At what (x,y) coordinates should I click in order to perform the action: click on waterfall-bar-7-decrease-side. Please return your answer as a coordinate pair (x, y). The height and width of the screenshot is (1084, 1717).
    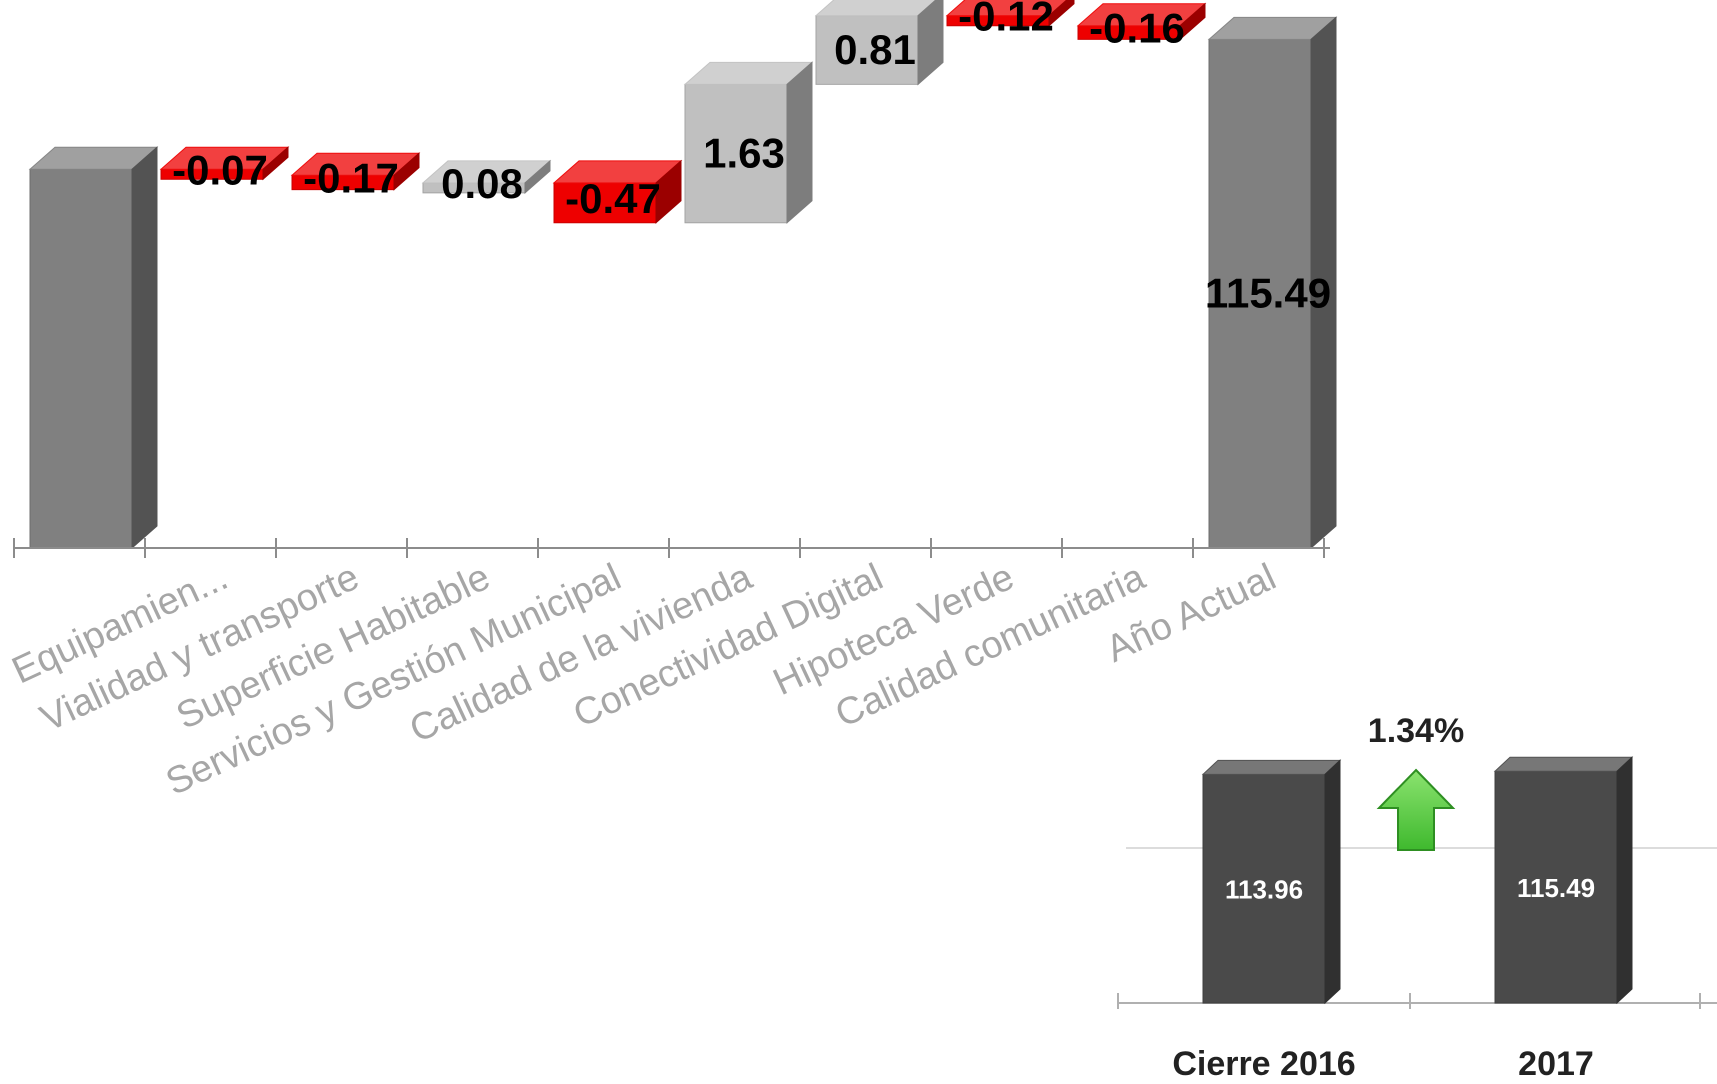
    Looking at the image, I should click on (1061, 13).